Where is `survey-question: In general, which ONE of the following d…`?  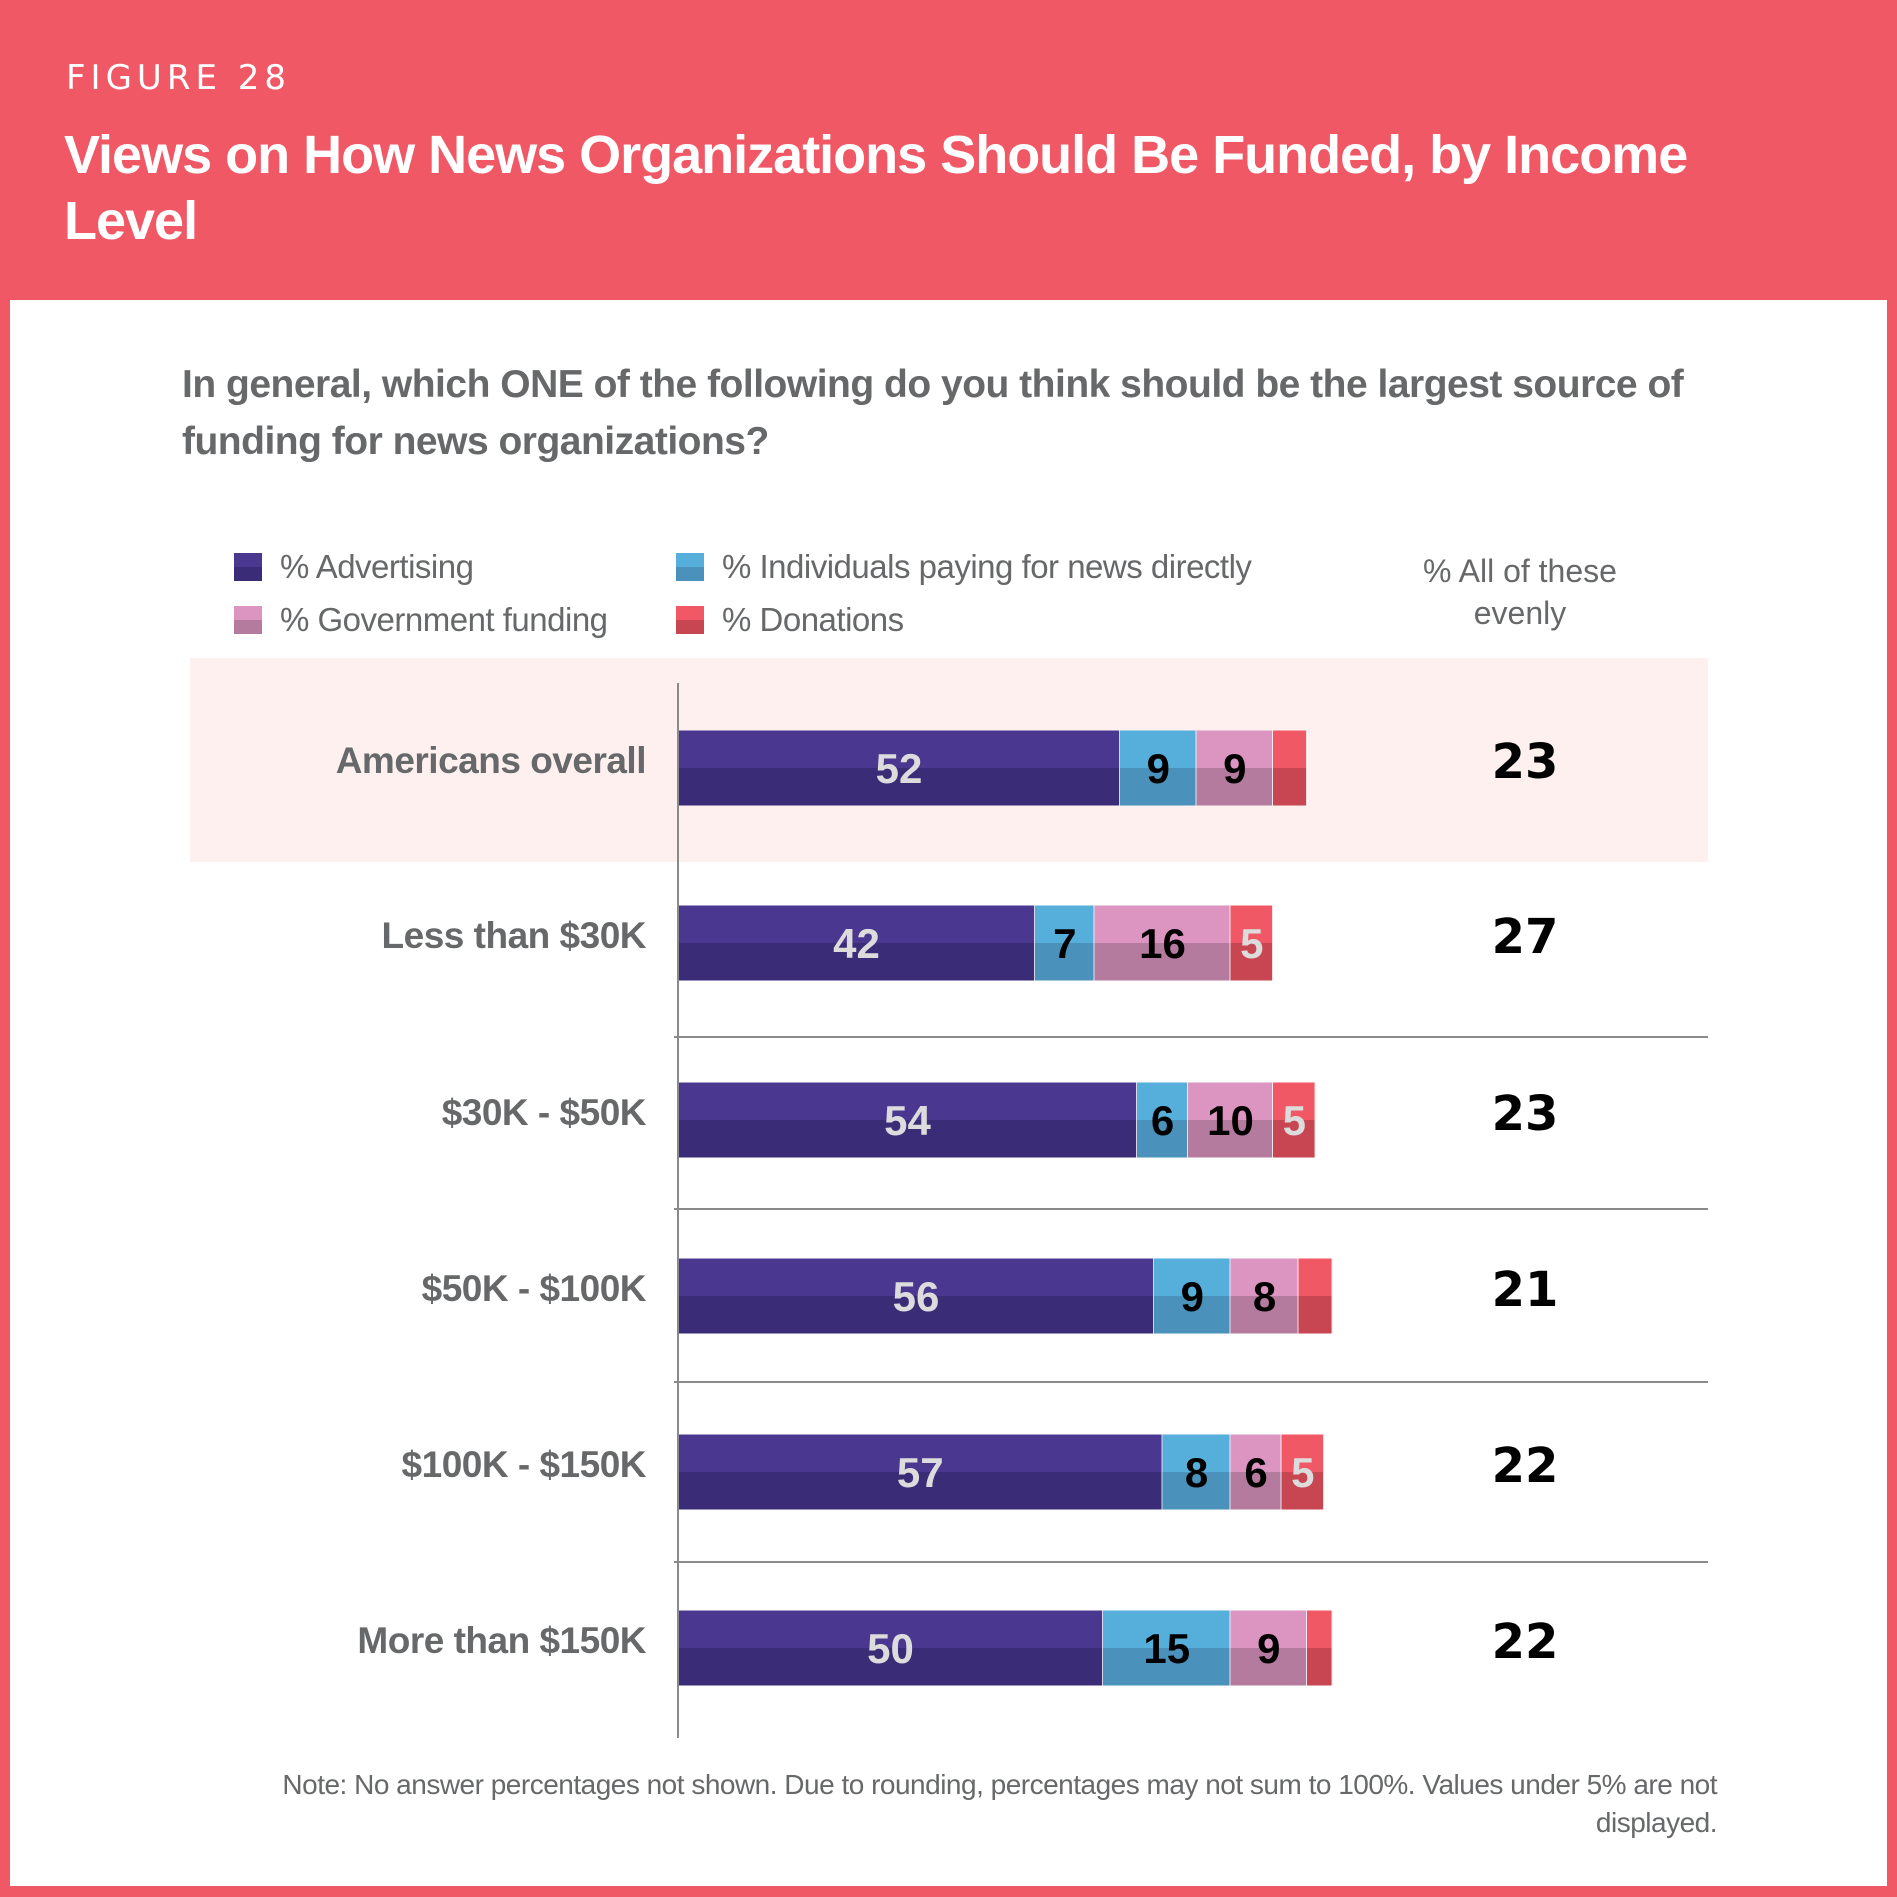 survey-question: In general, which ONE of the following d… is located at coordinates (933, 413).